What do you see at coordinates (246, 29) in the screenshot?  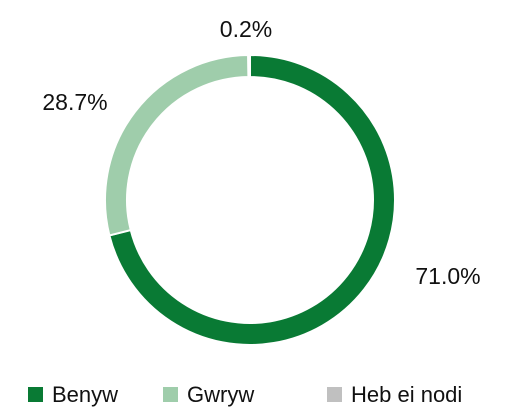 I see `data-label: 0.2%` at bounding box center [246, 29].